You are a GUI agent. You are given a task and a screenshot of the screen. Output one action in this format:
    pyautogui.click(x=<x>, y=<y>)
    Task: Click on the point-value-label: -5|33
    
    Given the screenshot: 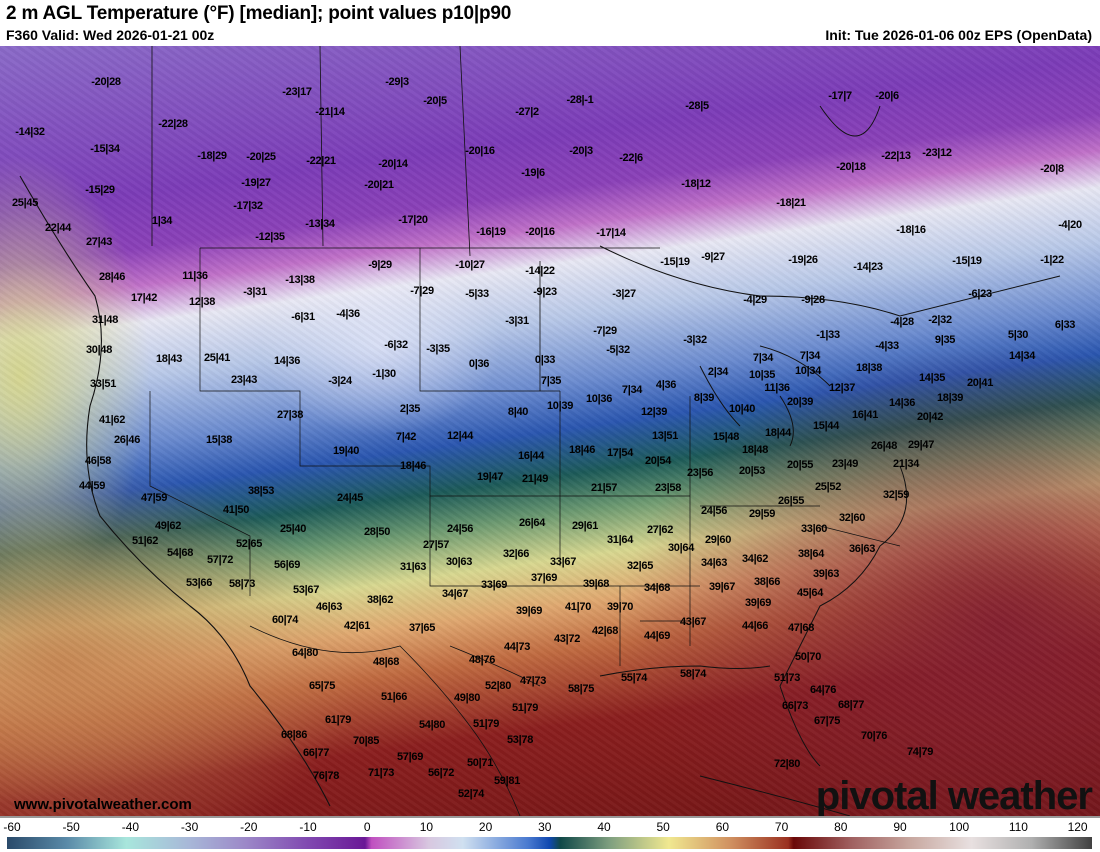 What is the action you would take?
    pyautogui.click(x=477, y=294)
    